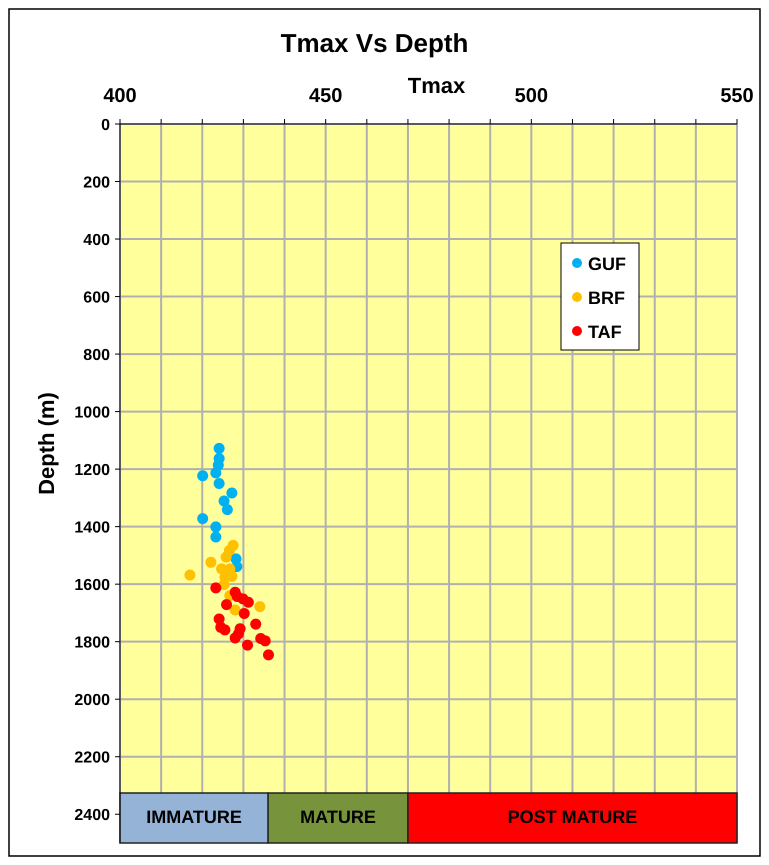 This screenshot has height=865, width=769. Describe the element at coordinates (105, 125) in the screenshot. I see `y-tick-label: 0` at that location.